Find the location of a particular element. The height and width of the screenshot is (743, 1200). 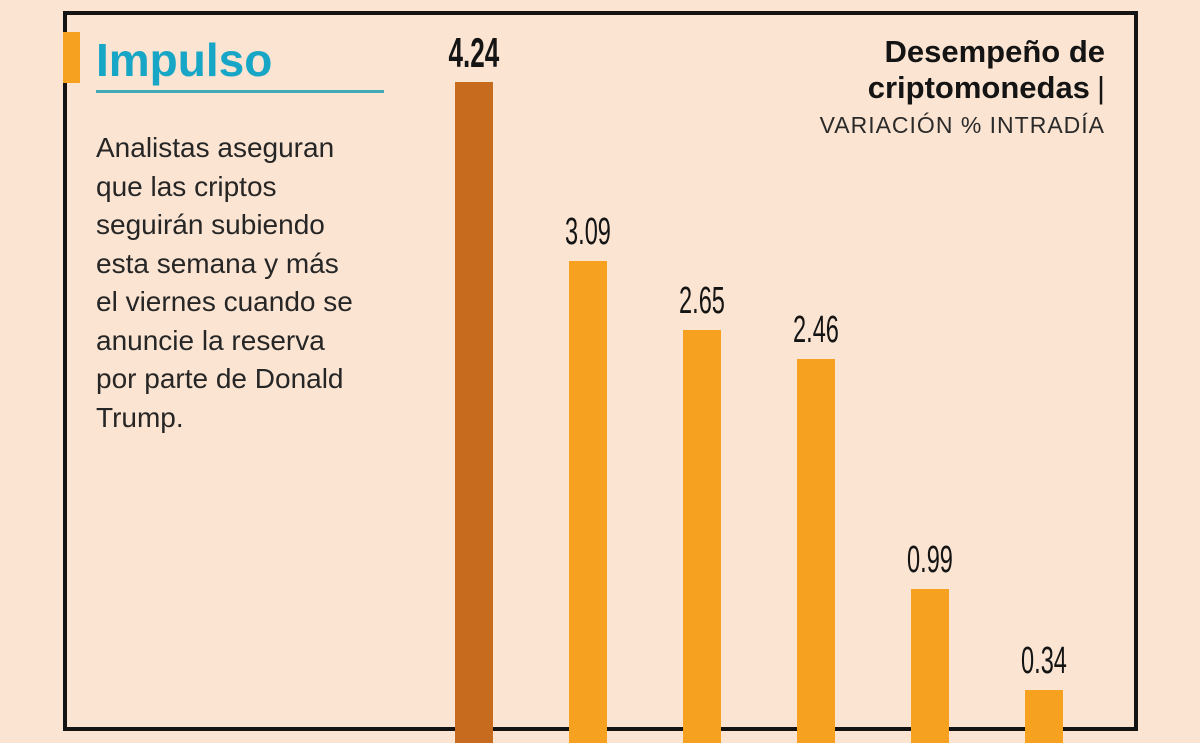

title-underline is located at coordinates (240, 91).